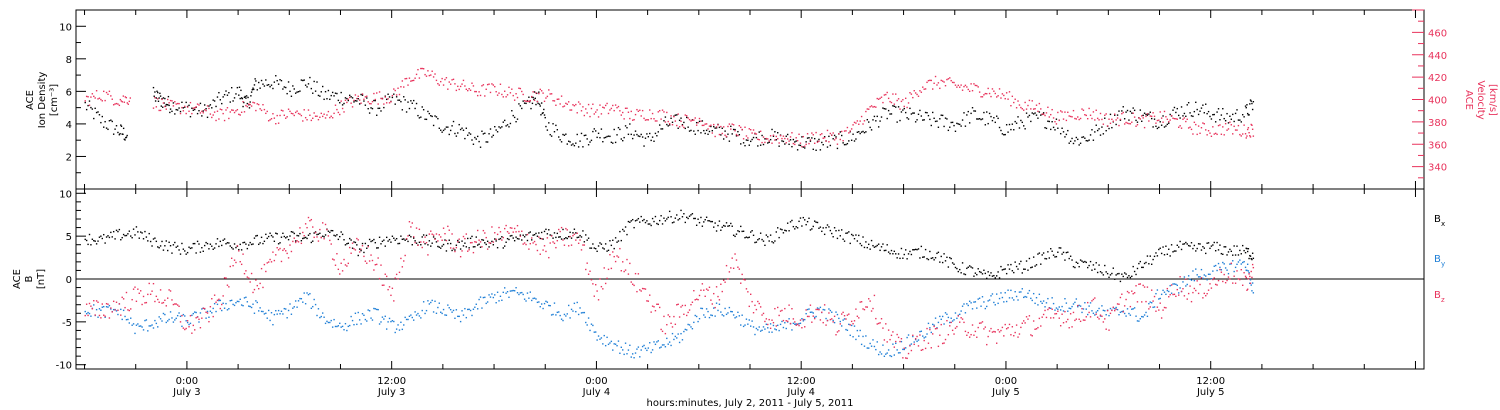 This screenshot has height=410, width=1500. What do you see at coordinates (1437, 168) in the screenshot?
I see `velocity-tick-label: 340` at bounding box center [1437, 168].